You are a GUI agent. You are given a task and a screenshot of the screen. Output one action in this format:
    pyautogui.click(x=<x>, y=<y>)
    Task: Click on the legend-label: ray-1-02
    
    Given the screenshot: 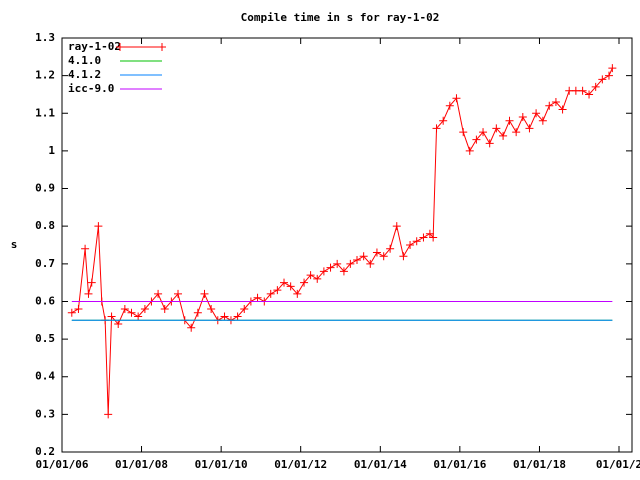 What is the action you would take?
    pyautogui.click(x=94, y=46)
    